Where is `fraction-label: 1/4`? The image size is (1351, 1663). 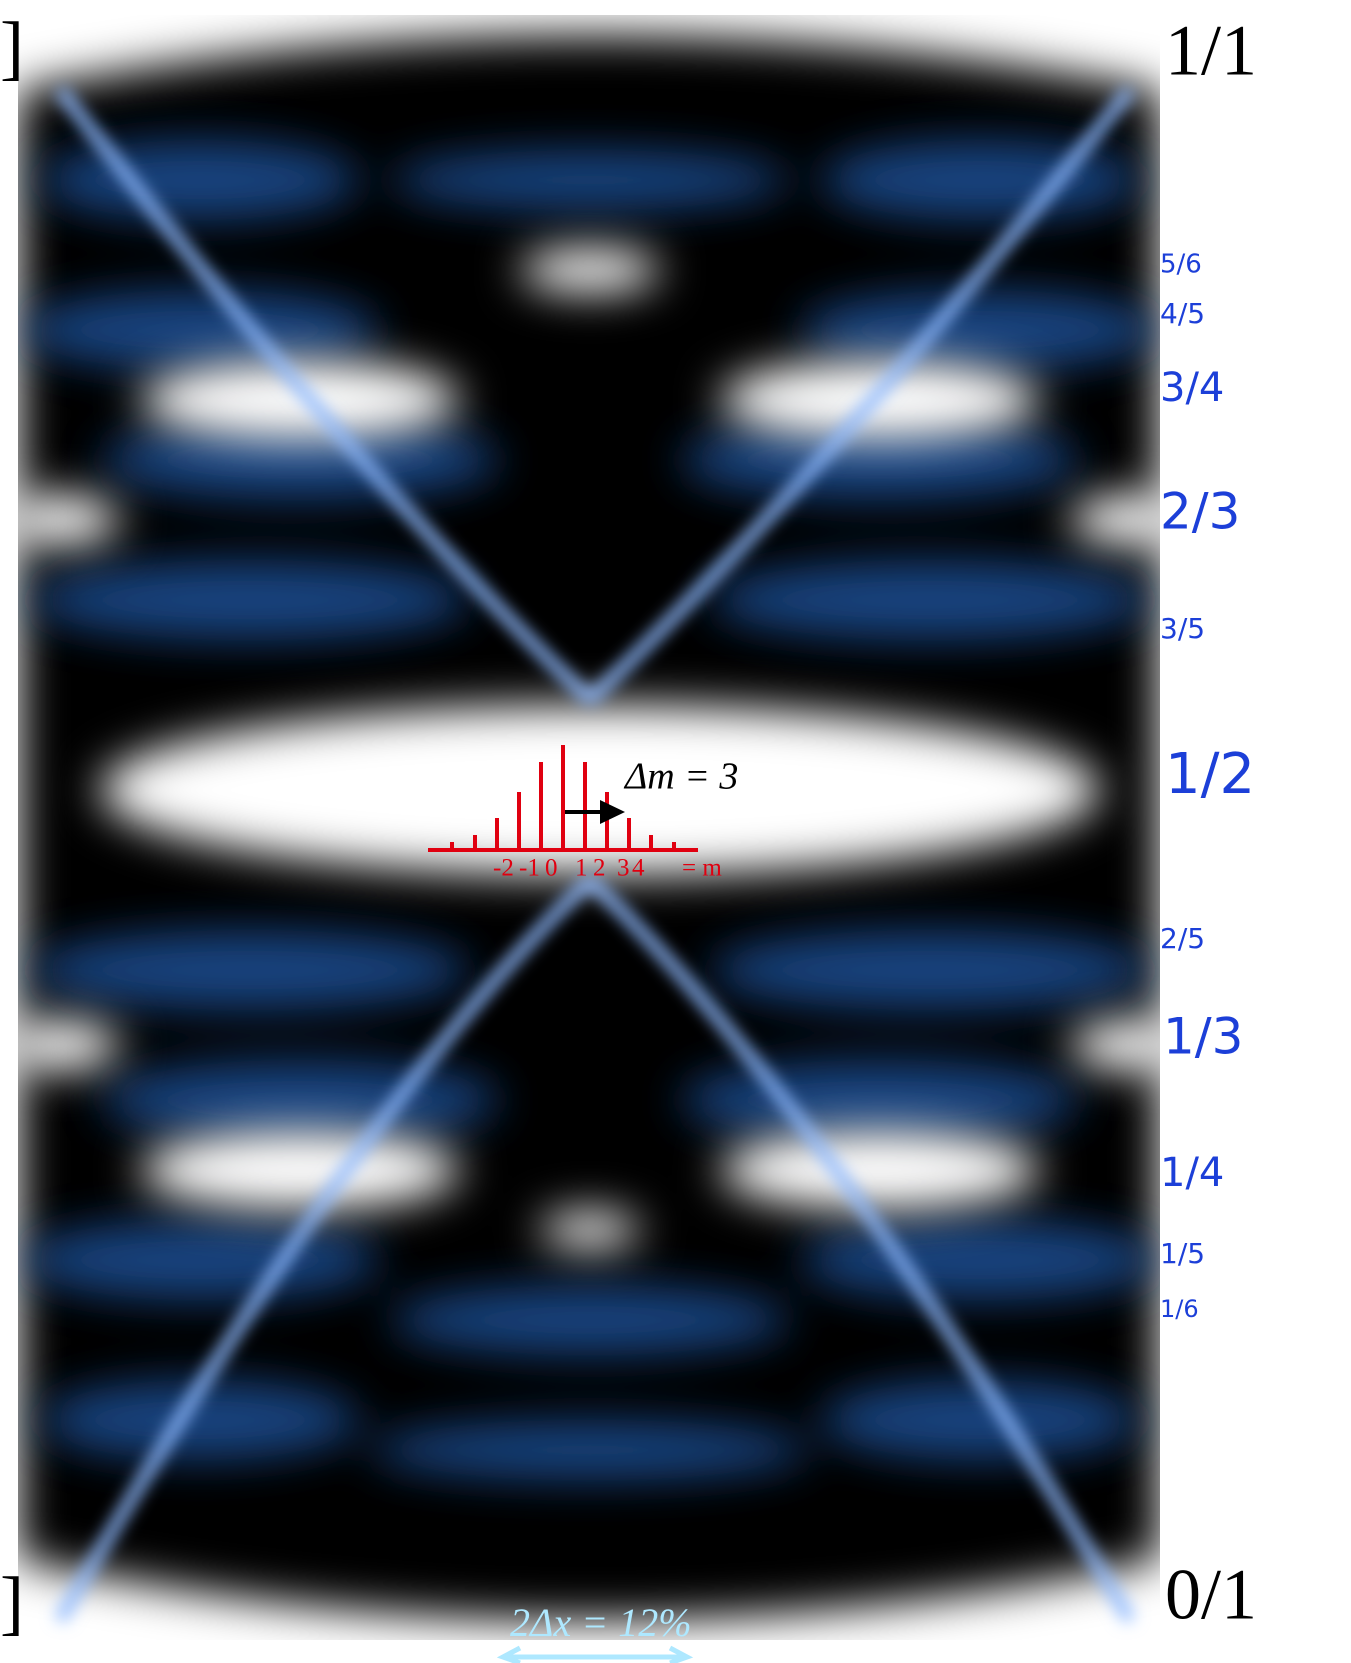
fraction-label: 1/4 is located at coordinates (1192, 1173).